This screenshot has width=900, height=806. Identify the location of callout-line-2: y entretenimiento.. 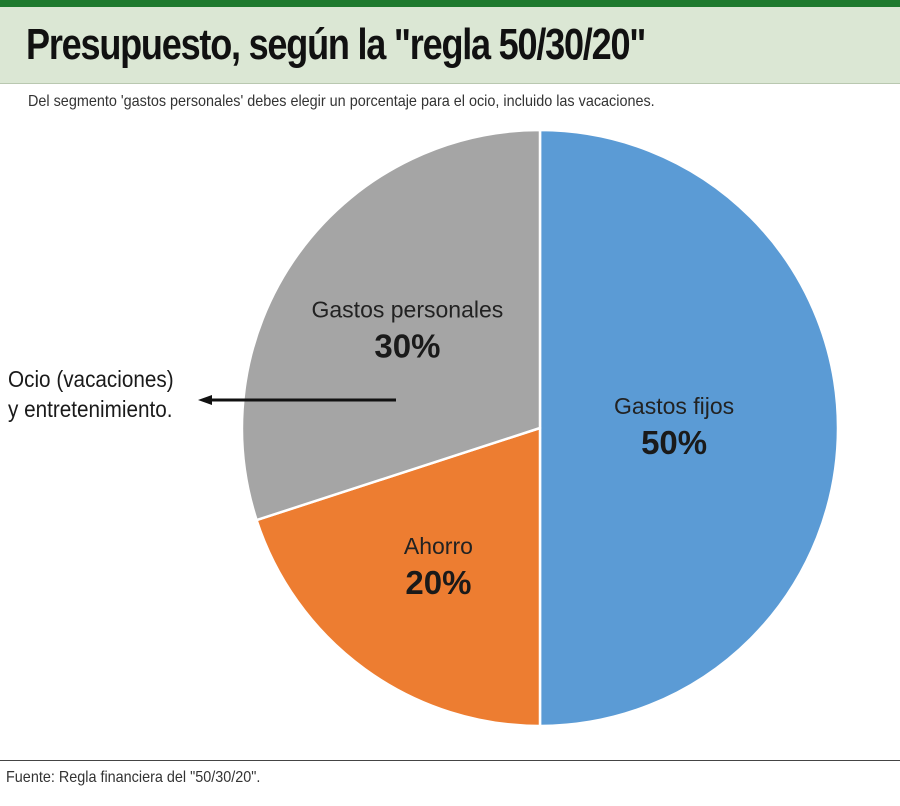
(90, 409).